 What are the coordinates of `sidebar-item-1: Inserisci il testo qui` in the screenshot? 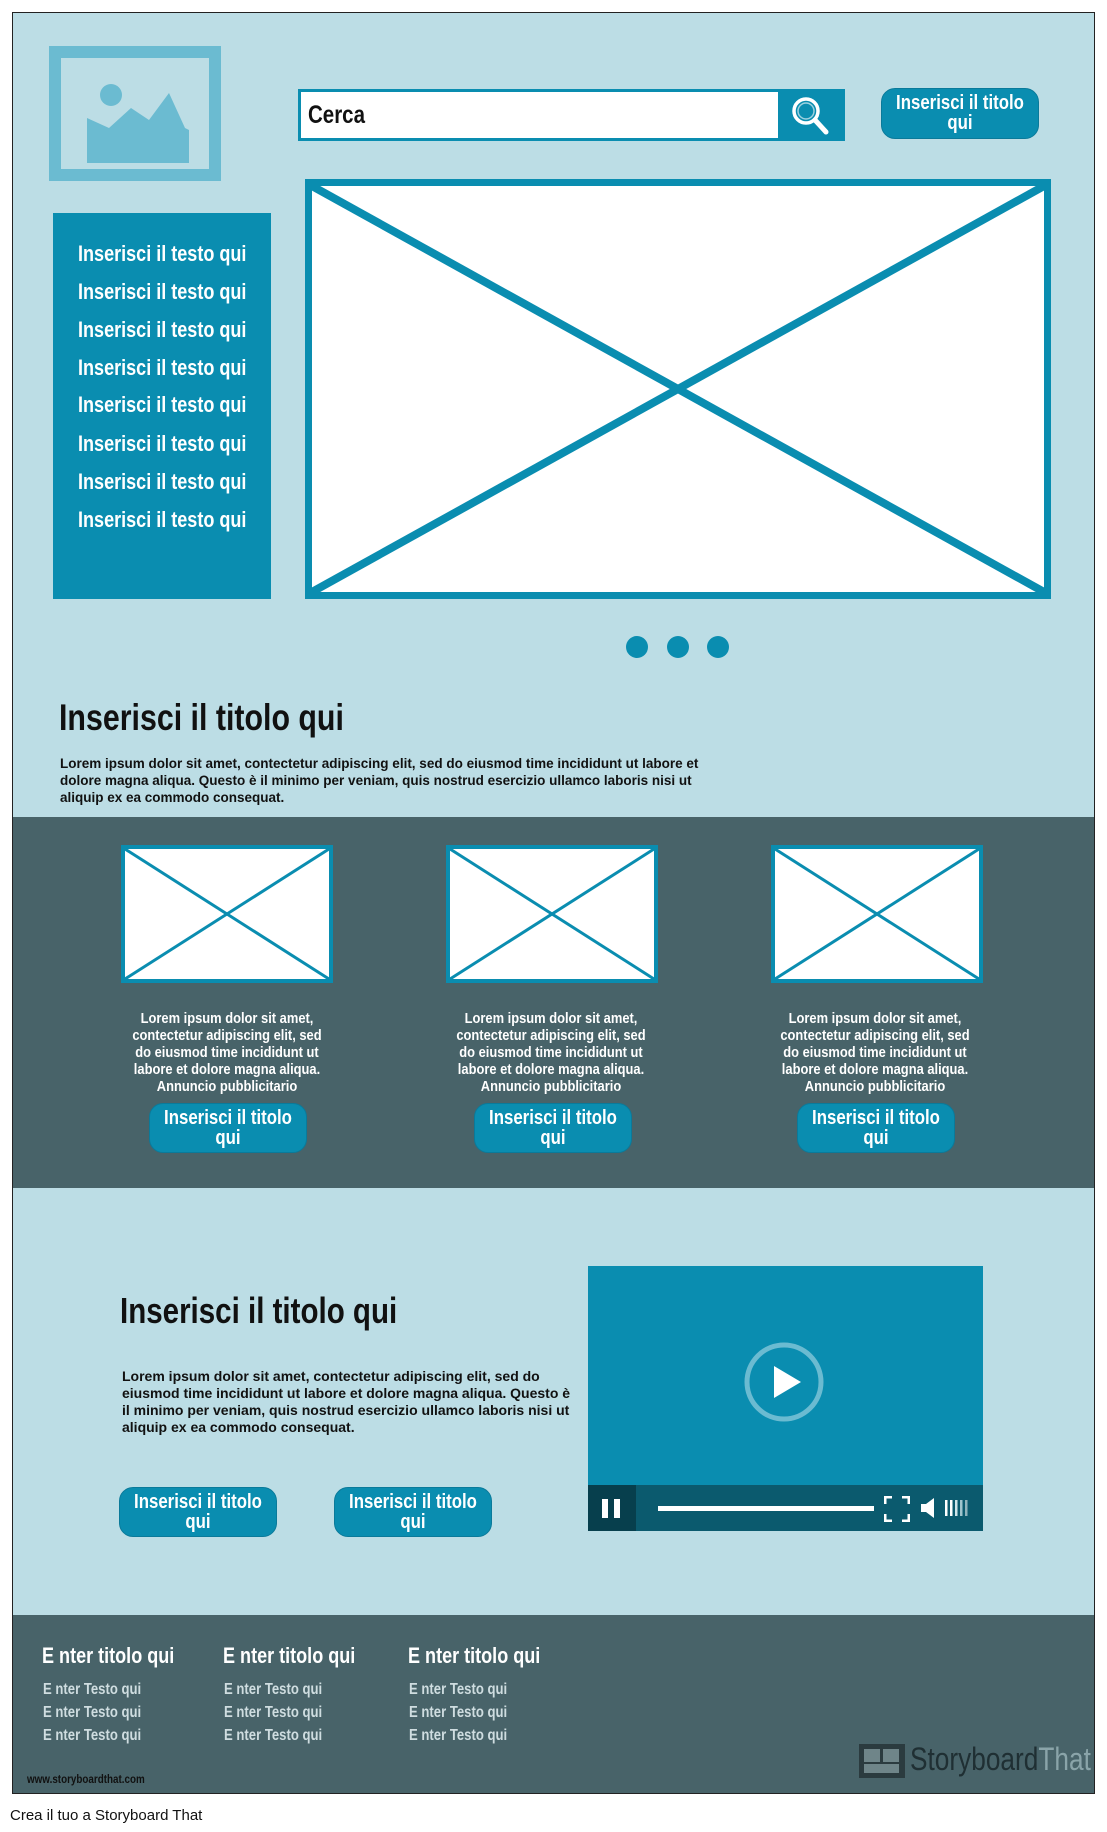 It's located at (162, 253).